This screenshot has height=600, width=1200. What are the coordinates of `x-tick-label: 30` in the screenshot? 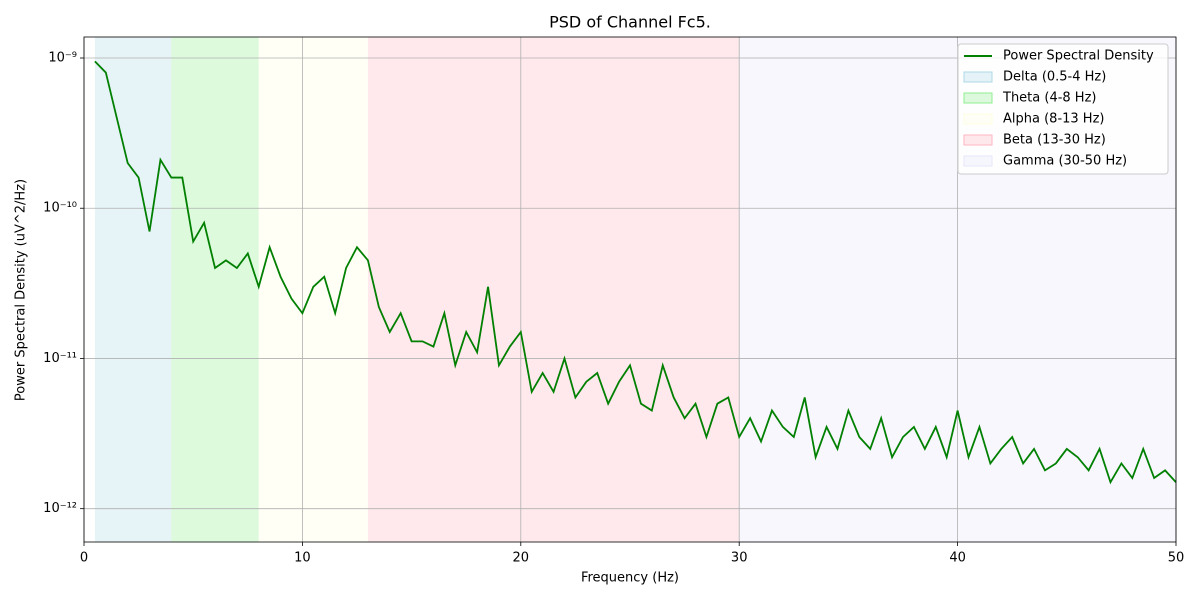 It's located at (739, 558).